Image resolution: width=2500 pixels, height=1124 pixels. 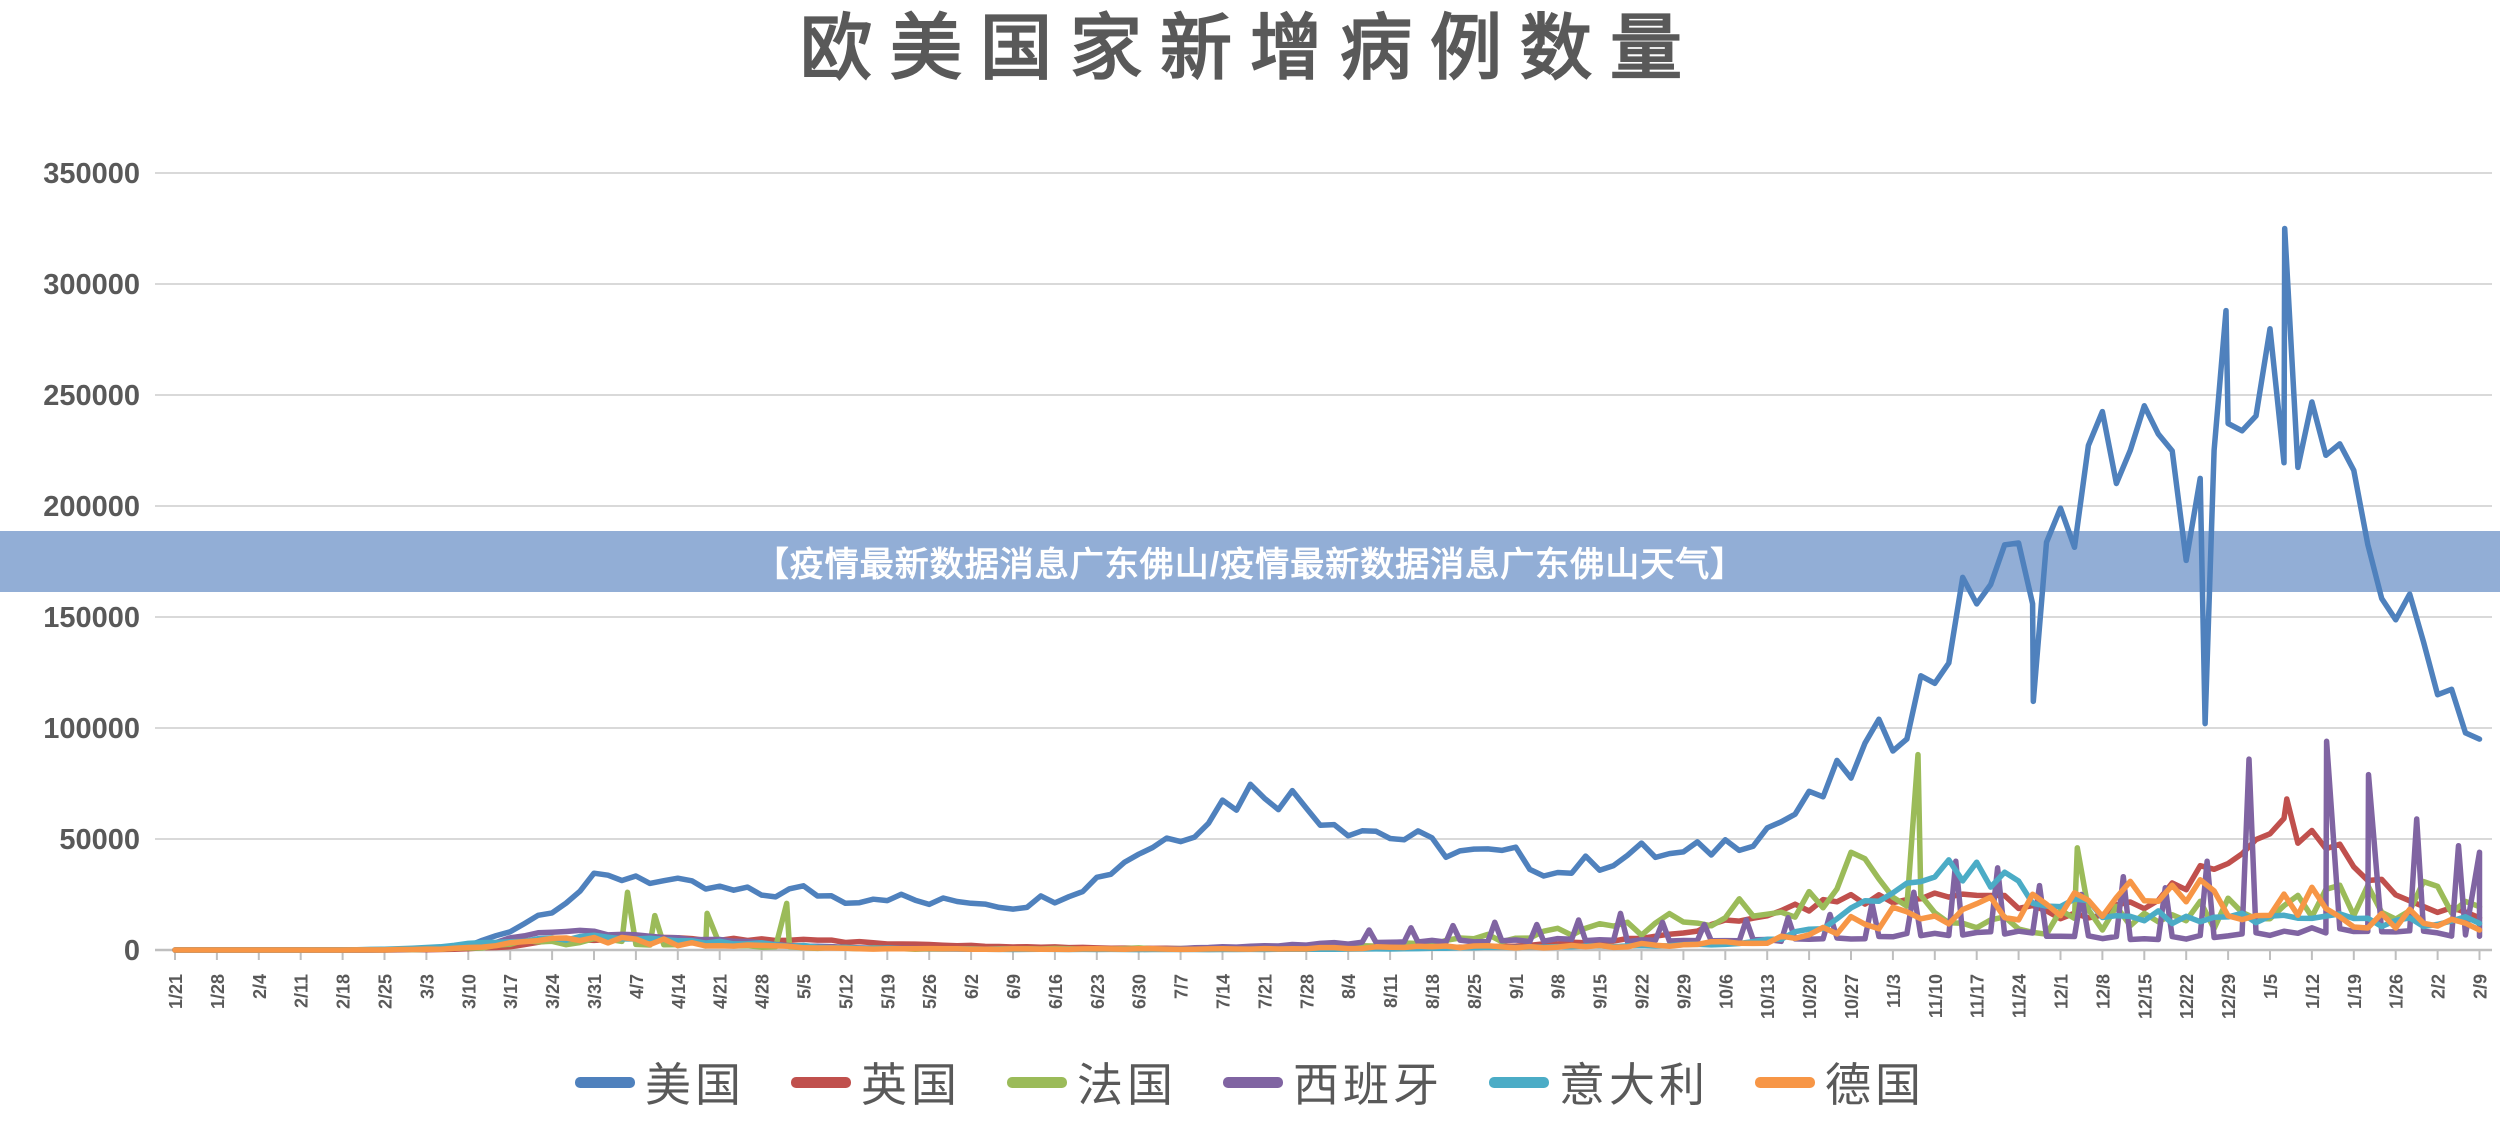 I want to click on legend-item-意大利: 意大利, so click(x=1599, y=1082).